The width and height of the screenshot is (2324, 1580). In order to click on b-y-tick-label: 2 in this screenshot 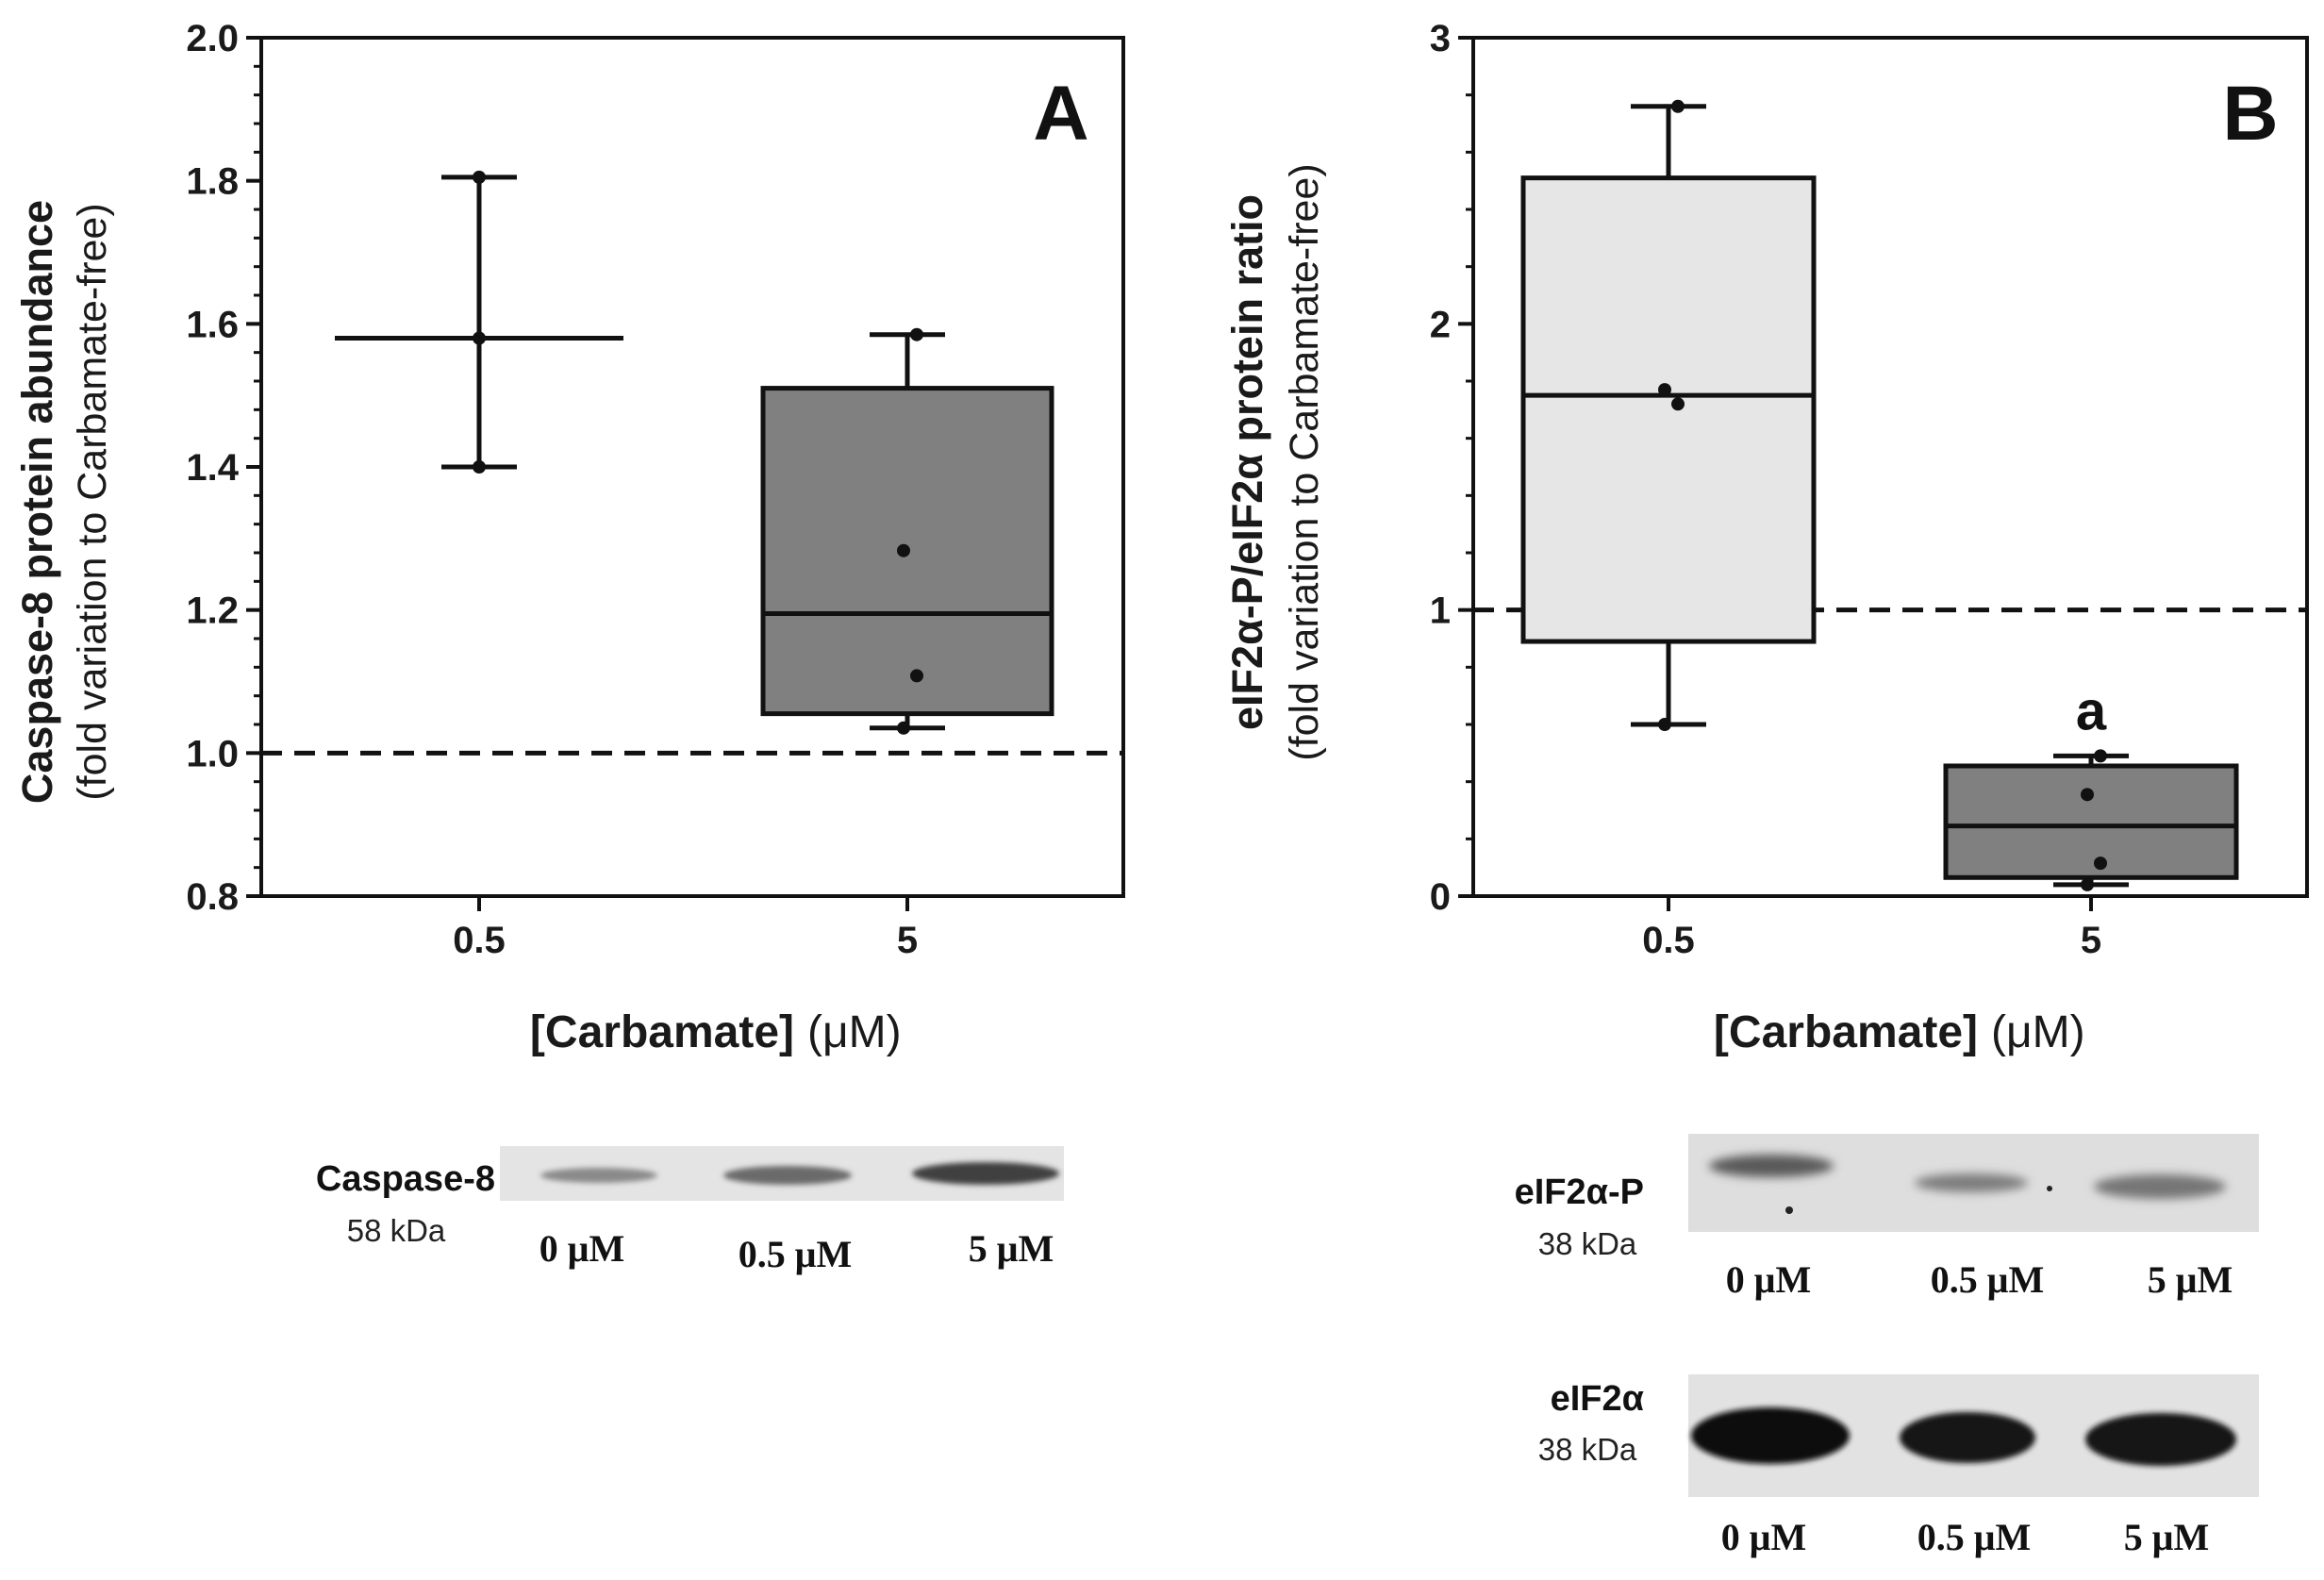, I will do `click(1441, 324)`.